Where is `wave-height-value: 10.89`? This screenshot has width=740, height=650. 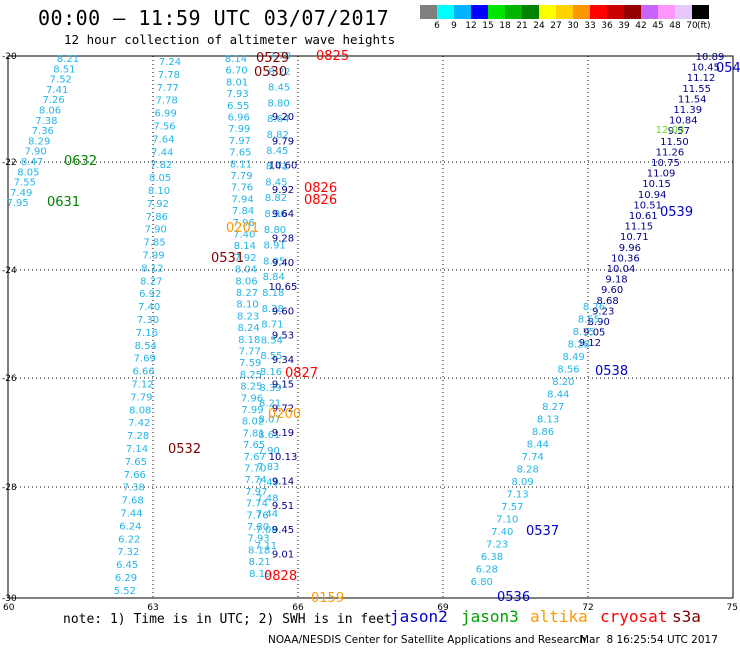
wave-height-value: 10.89 is located at coordinates (710, 57).